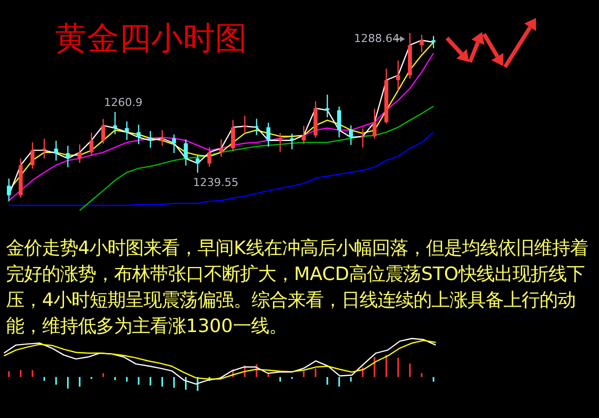  What do you see at coordinates (151, 38) in the screenshot?
I see `chart-title: 黄金四小时图` at bounding box center [151, 38].